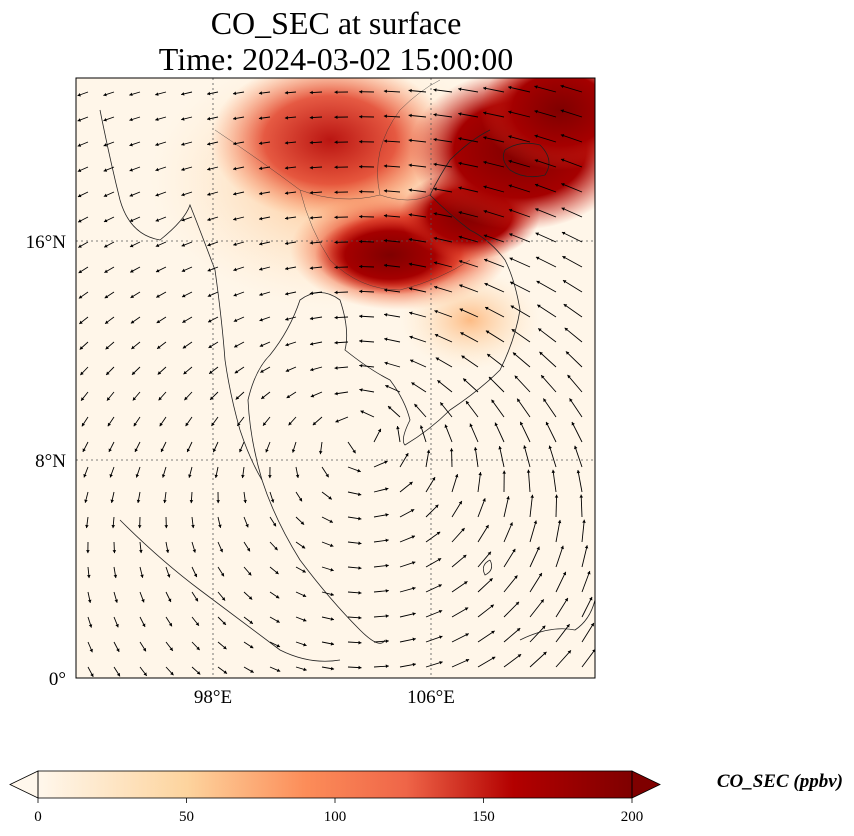 The height and width of the screenshot is (836, 854). I want to click on colorbar-tick-0: 0, so click(38, 817).